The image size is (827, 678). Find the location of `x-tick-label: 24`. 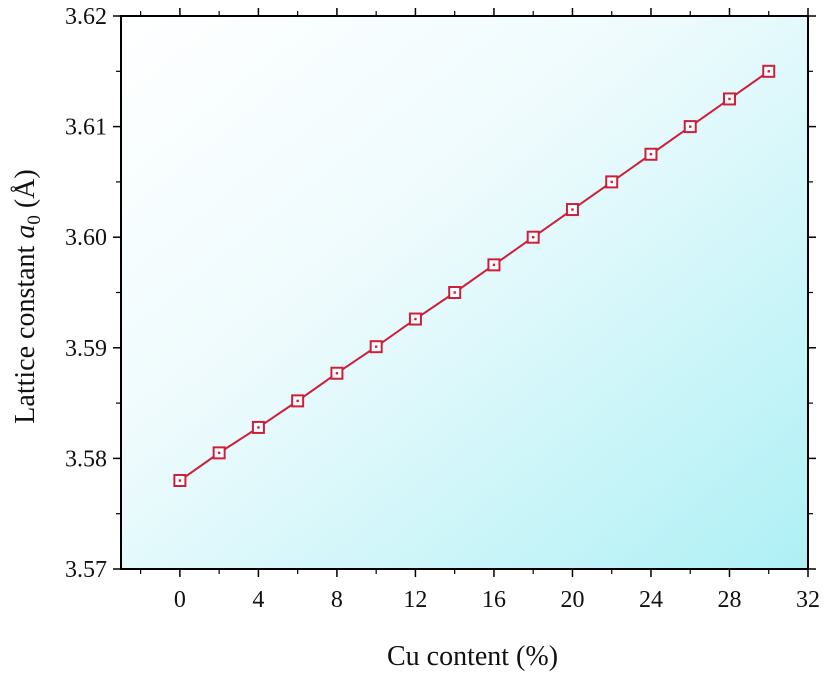

x-tick-label: 24 is located at coordinates (651, 600).